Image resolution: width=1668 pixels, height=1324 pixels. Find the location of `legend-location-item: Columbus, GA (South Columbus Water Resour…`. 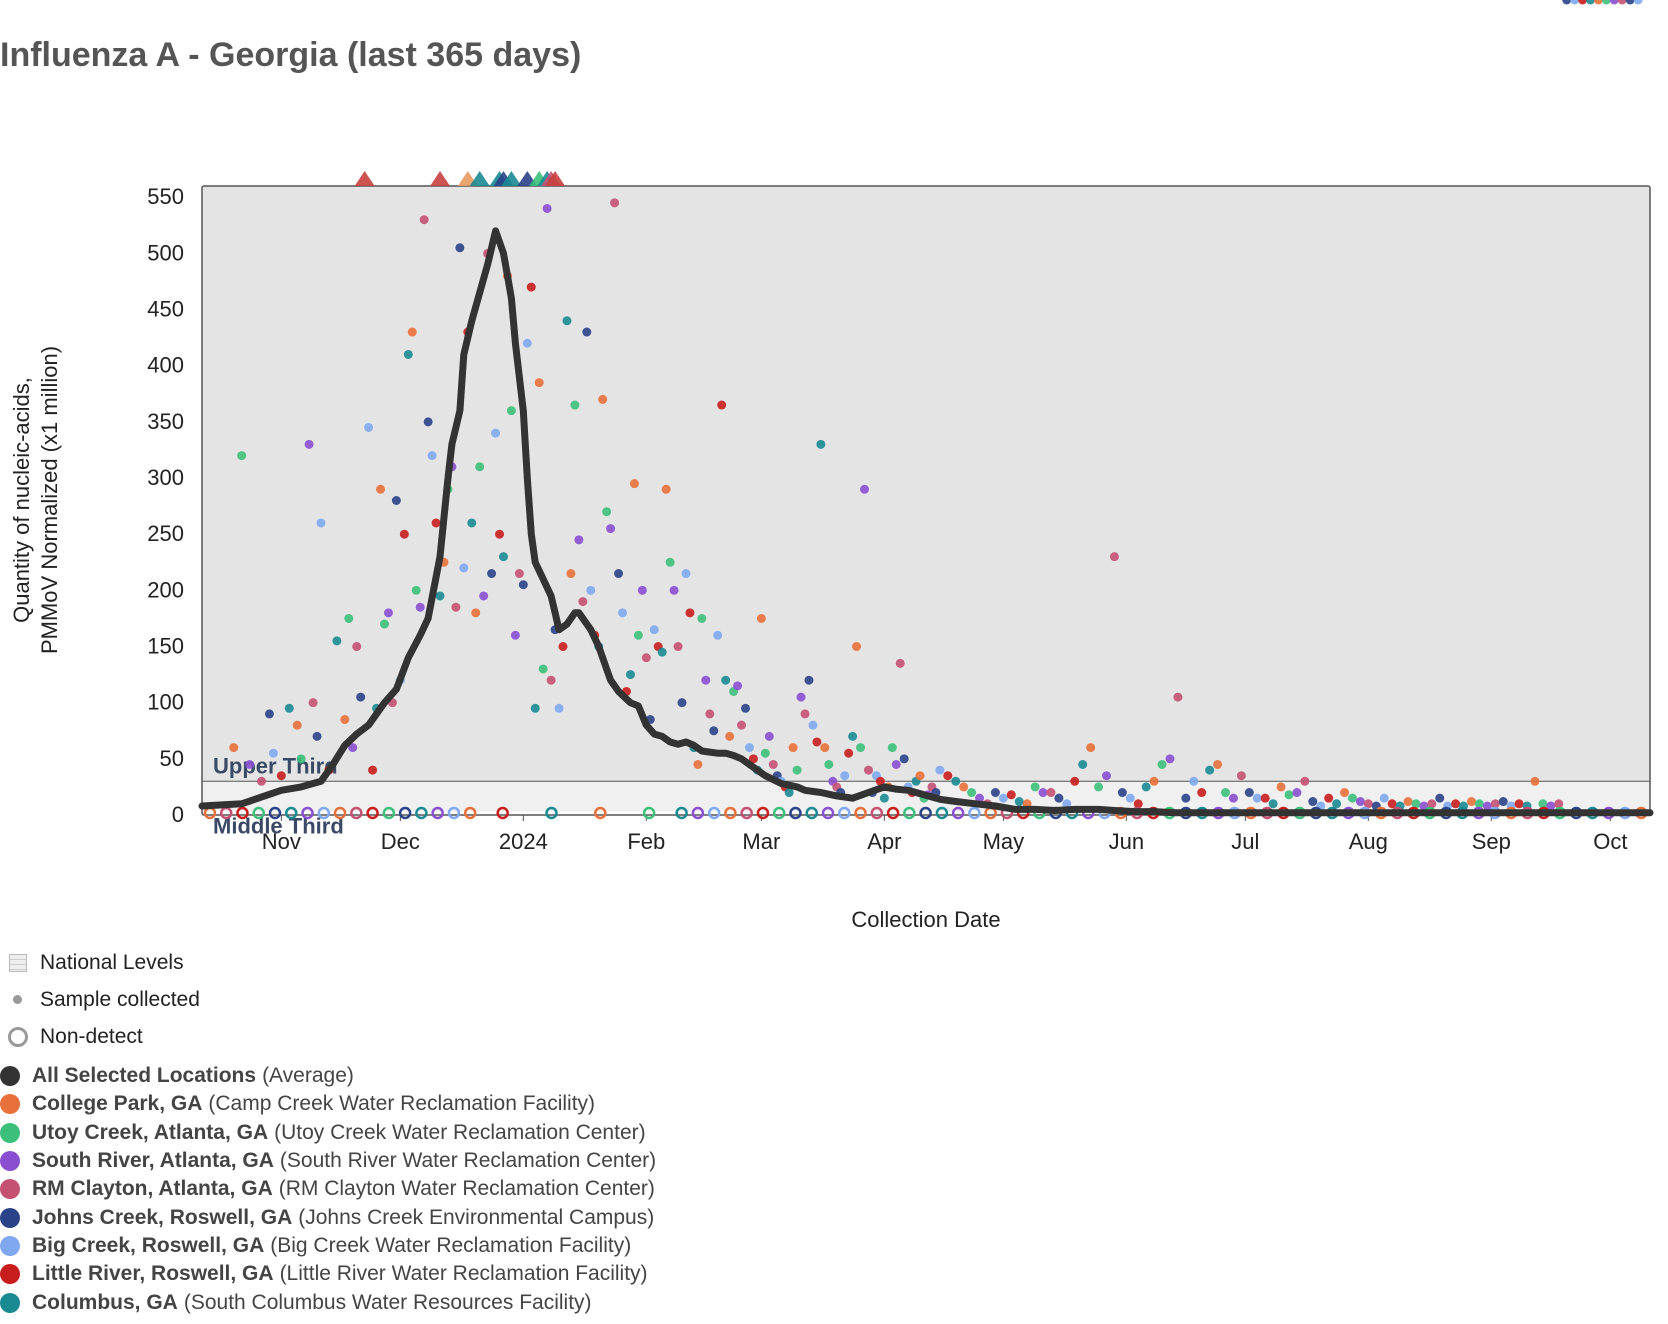

legend-location-item: Columbus, GA (South Columbus Water Resour… is located at coordinates (328, 1302).